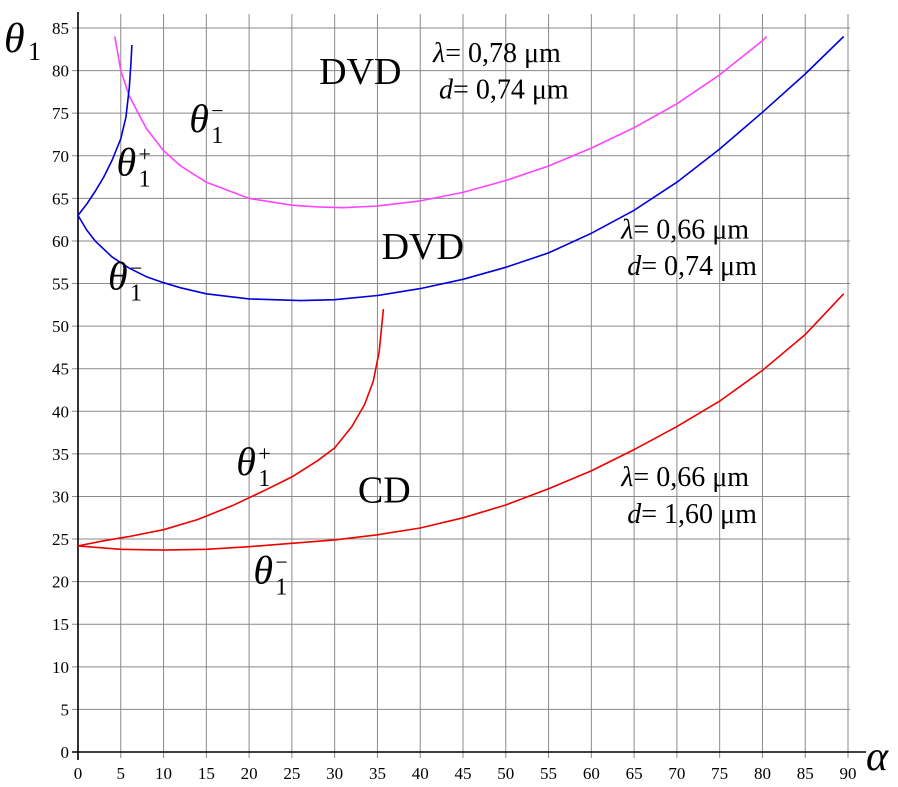 The width and height of the screenshot is (898, 787). Describe the element at coordinates (60, 624) in the screenshot. I see `y-tick-label: 15` at that location.